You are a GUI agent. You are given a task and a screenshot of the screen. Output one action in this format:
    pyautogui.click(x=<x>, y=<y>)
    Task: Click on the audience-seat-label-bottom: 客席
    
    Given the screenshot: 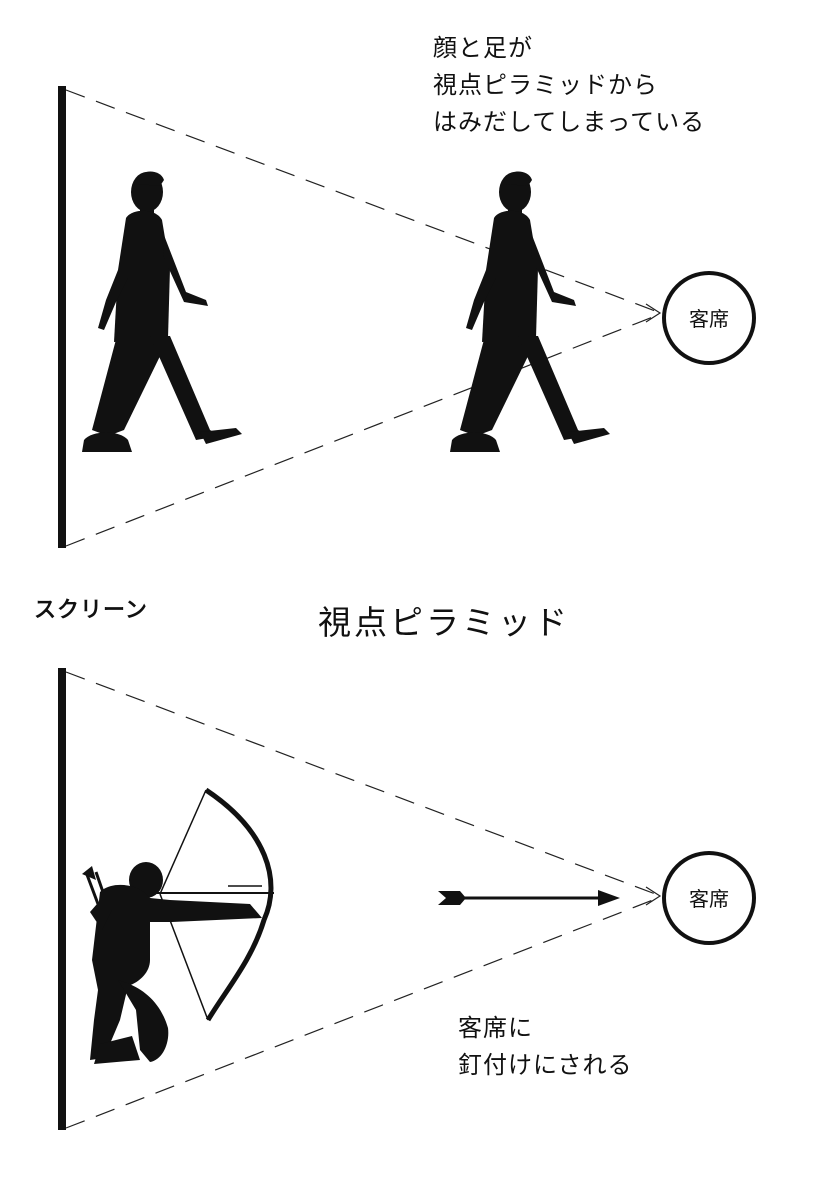 What is the action you would take?
    pyautogui.click(x=709, y=899)
    